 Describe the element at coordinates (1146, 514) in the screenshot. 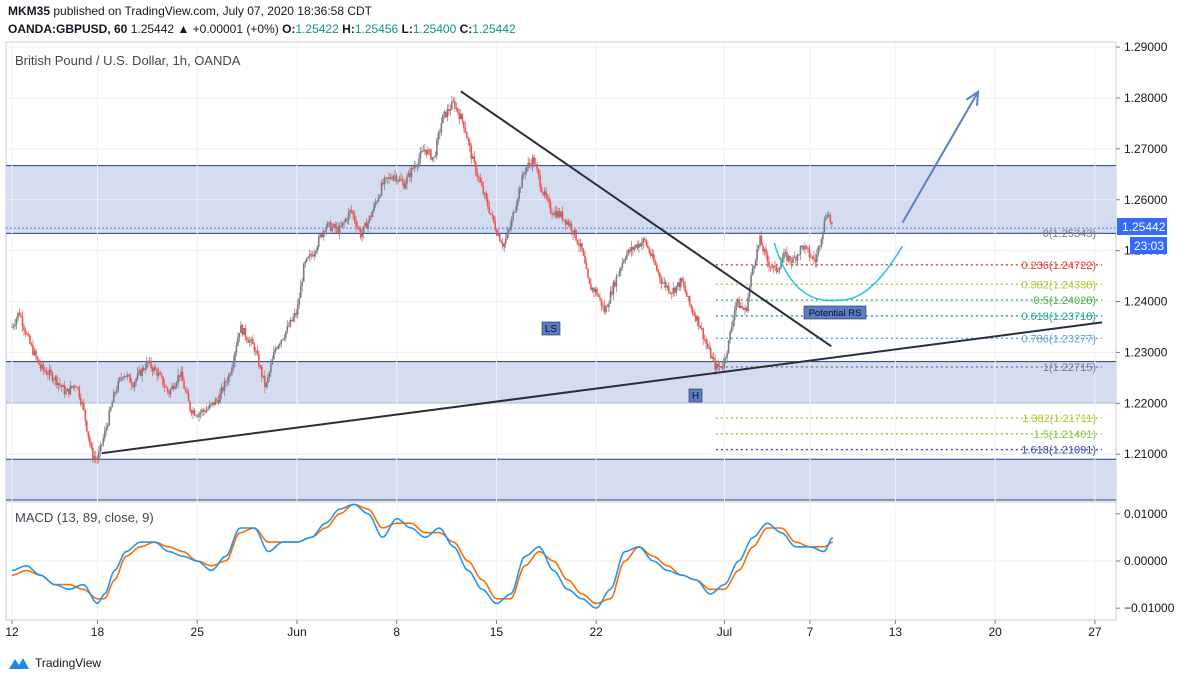

I see `macd-tick-label: 0.01000` at that location.